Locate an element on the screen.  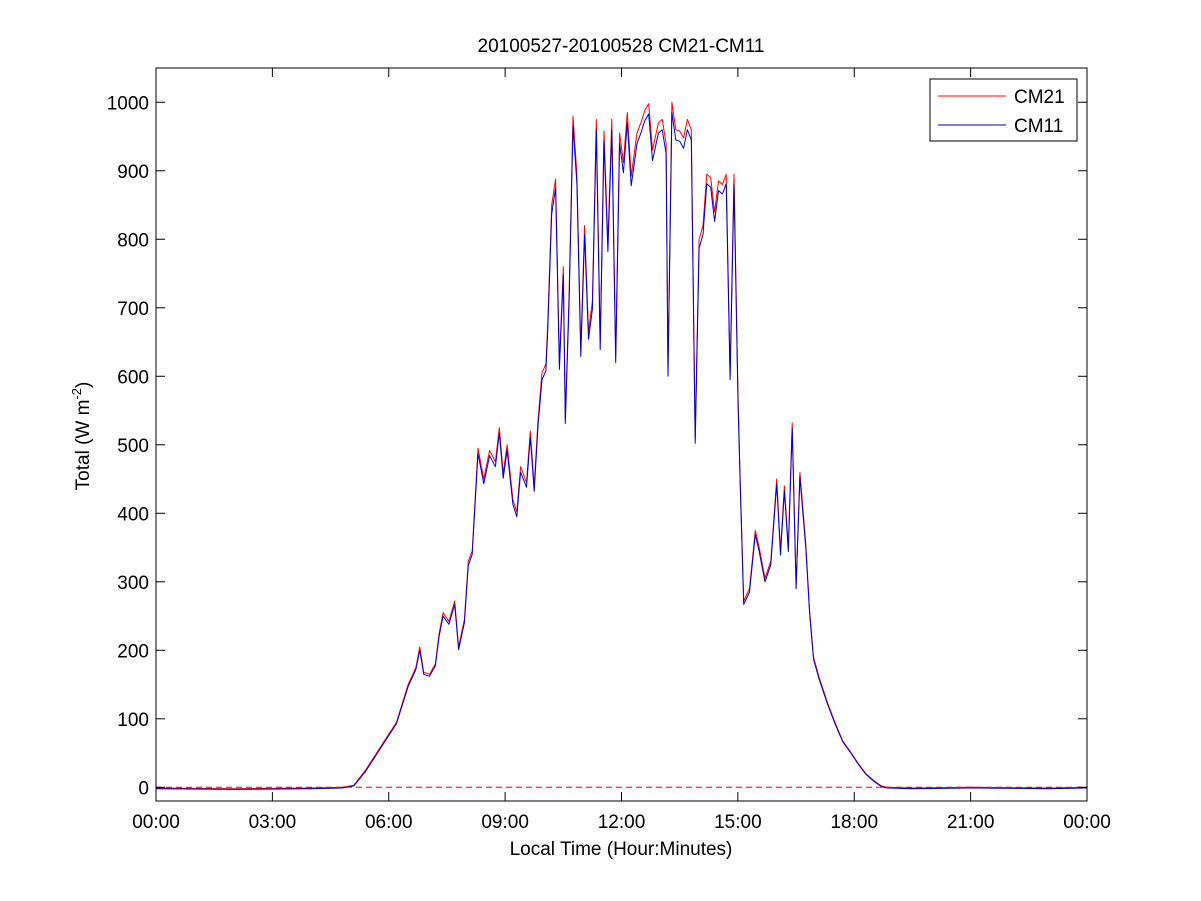
legend-box is located at coordinates (1003, 110).